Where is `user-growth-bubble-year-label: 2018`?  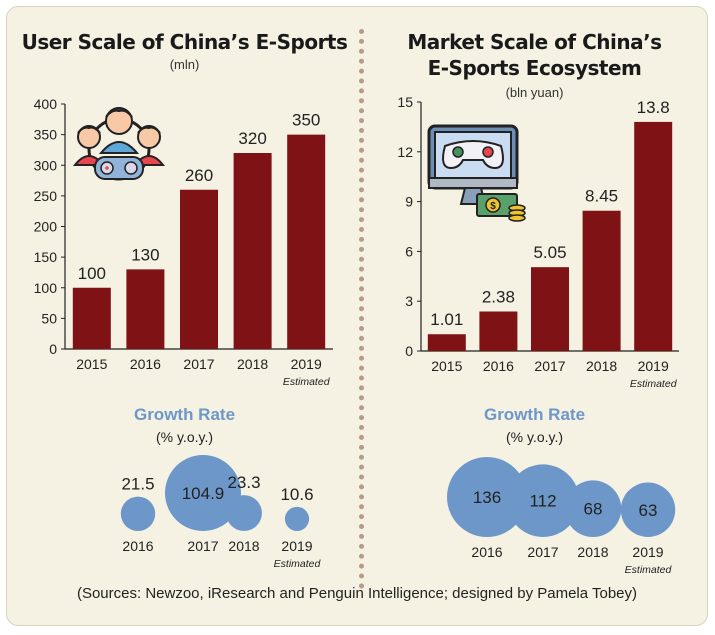 user-growth-bubble-year-label: 2018 is located at coordinates (243, 546).